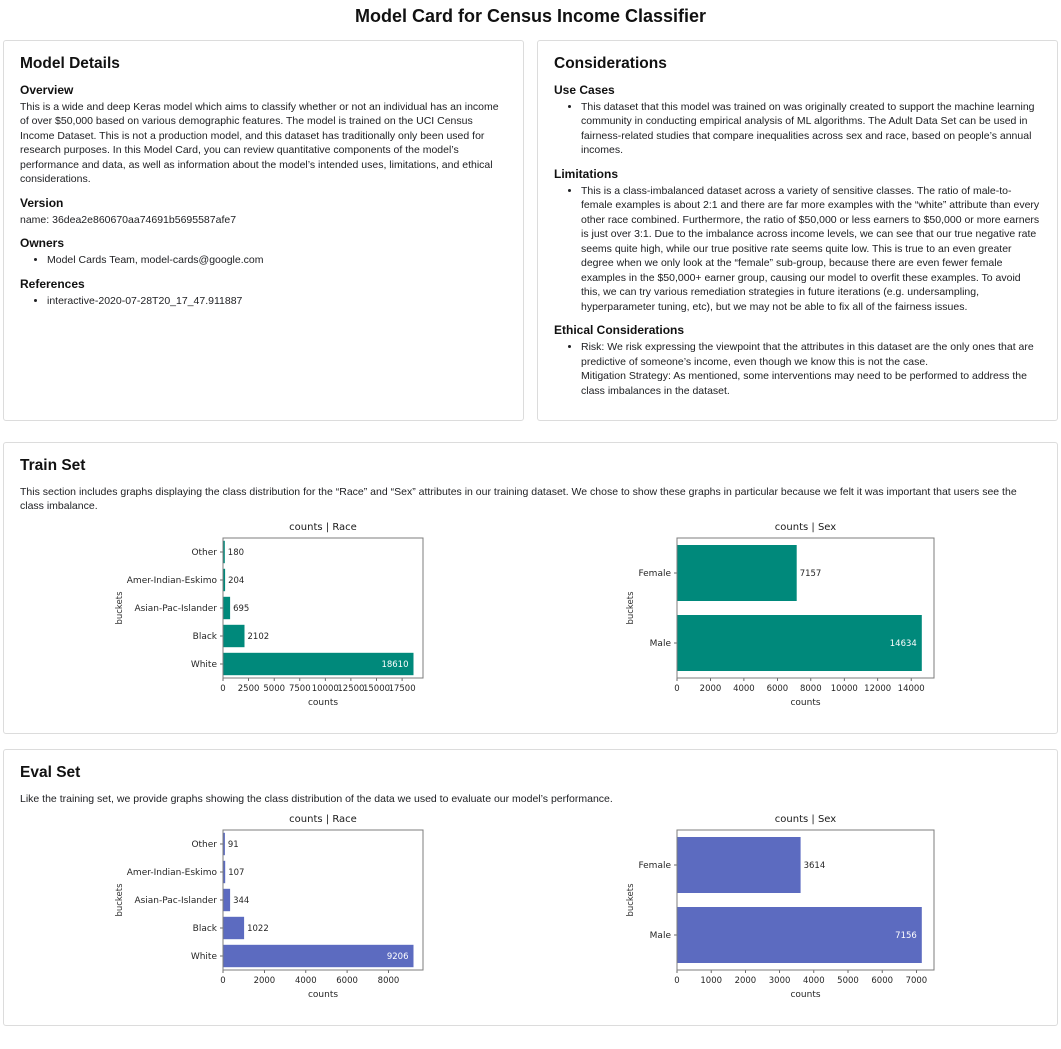  I want to click on use-cases-heading: Use Cases, so click(584, 90).